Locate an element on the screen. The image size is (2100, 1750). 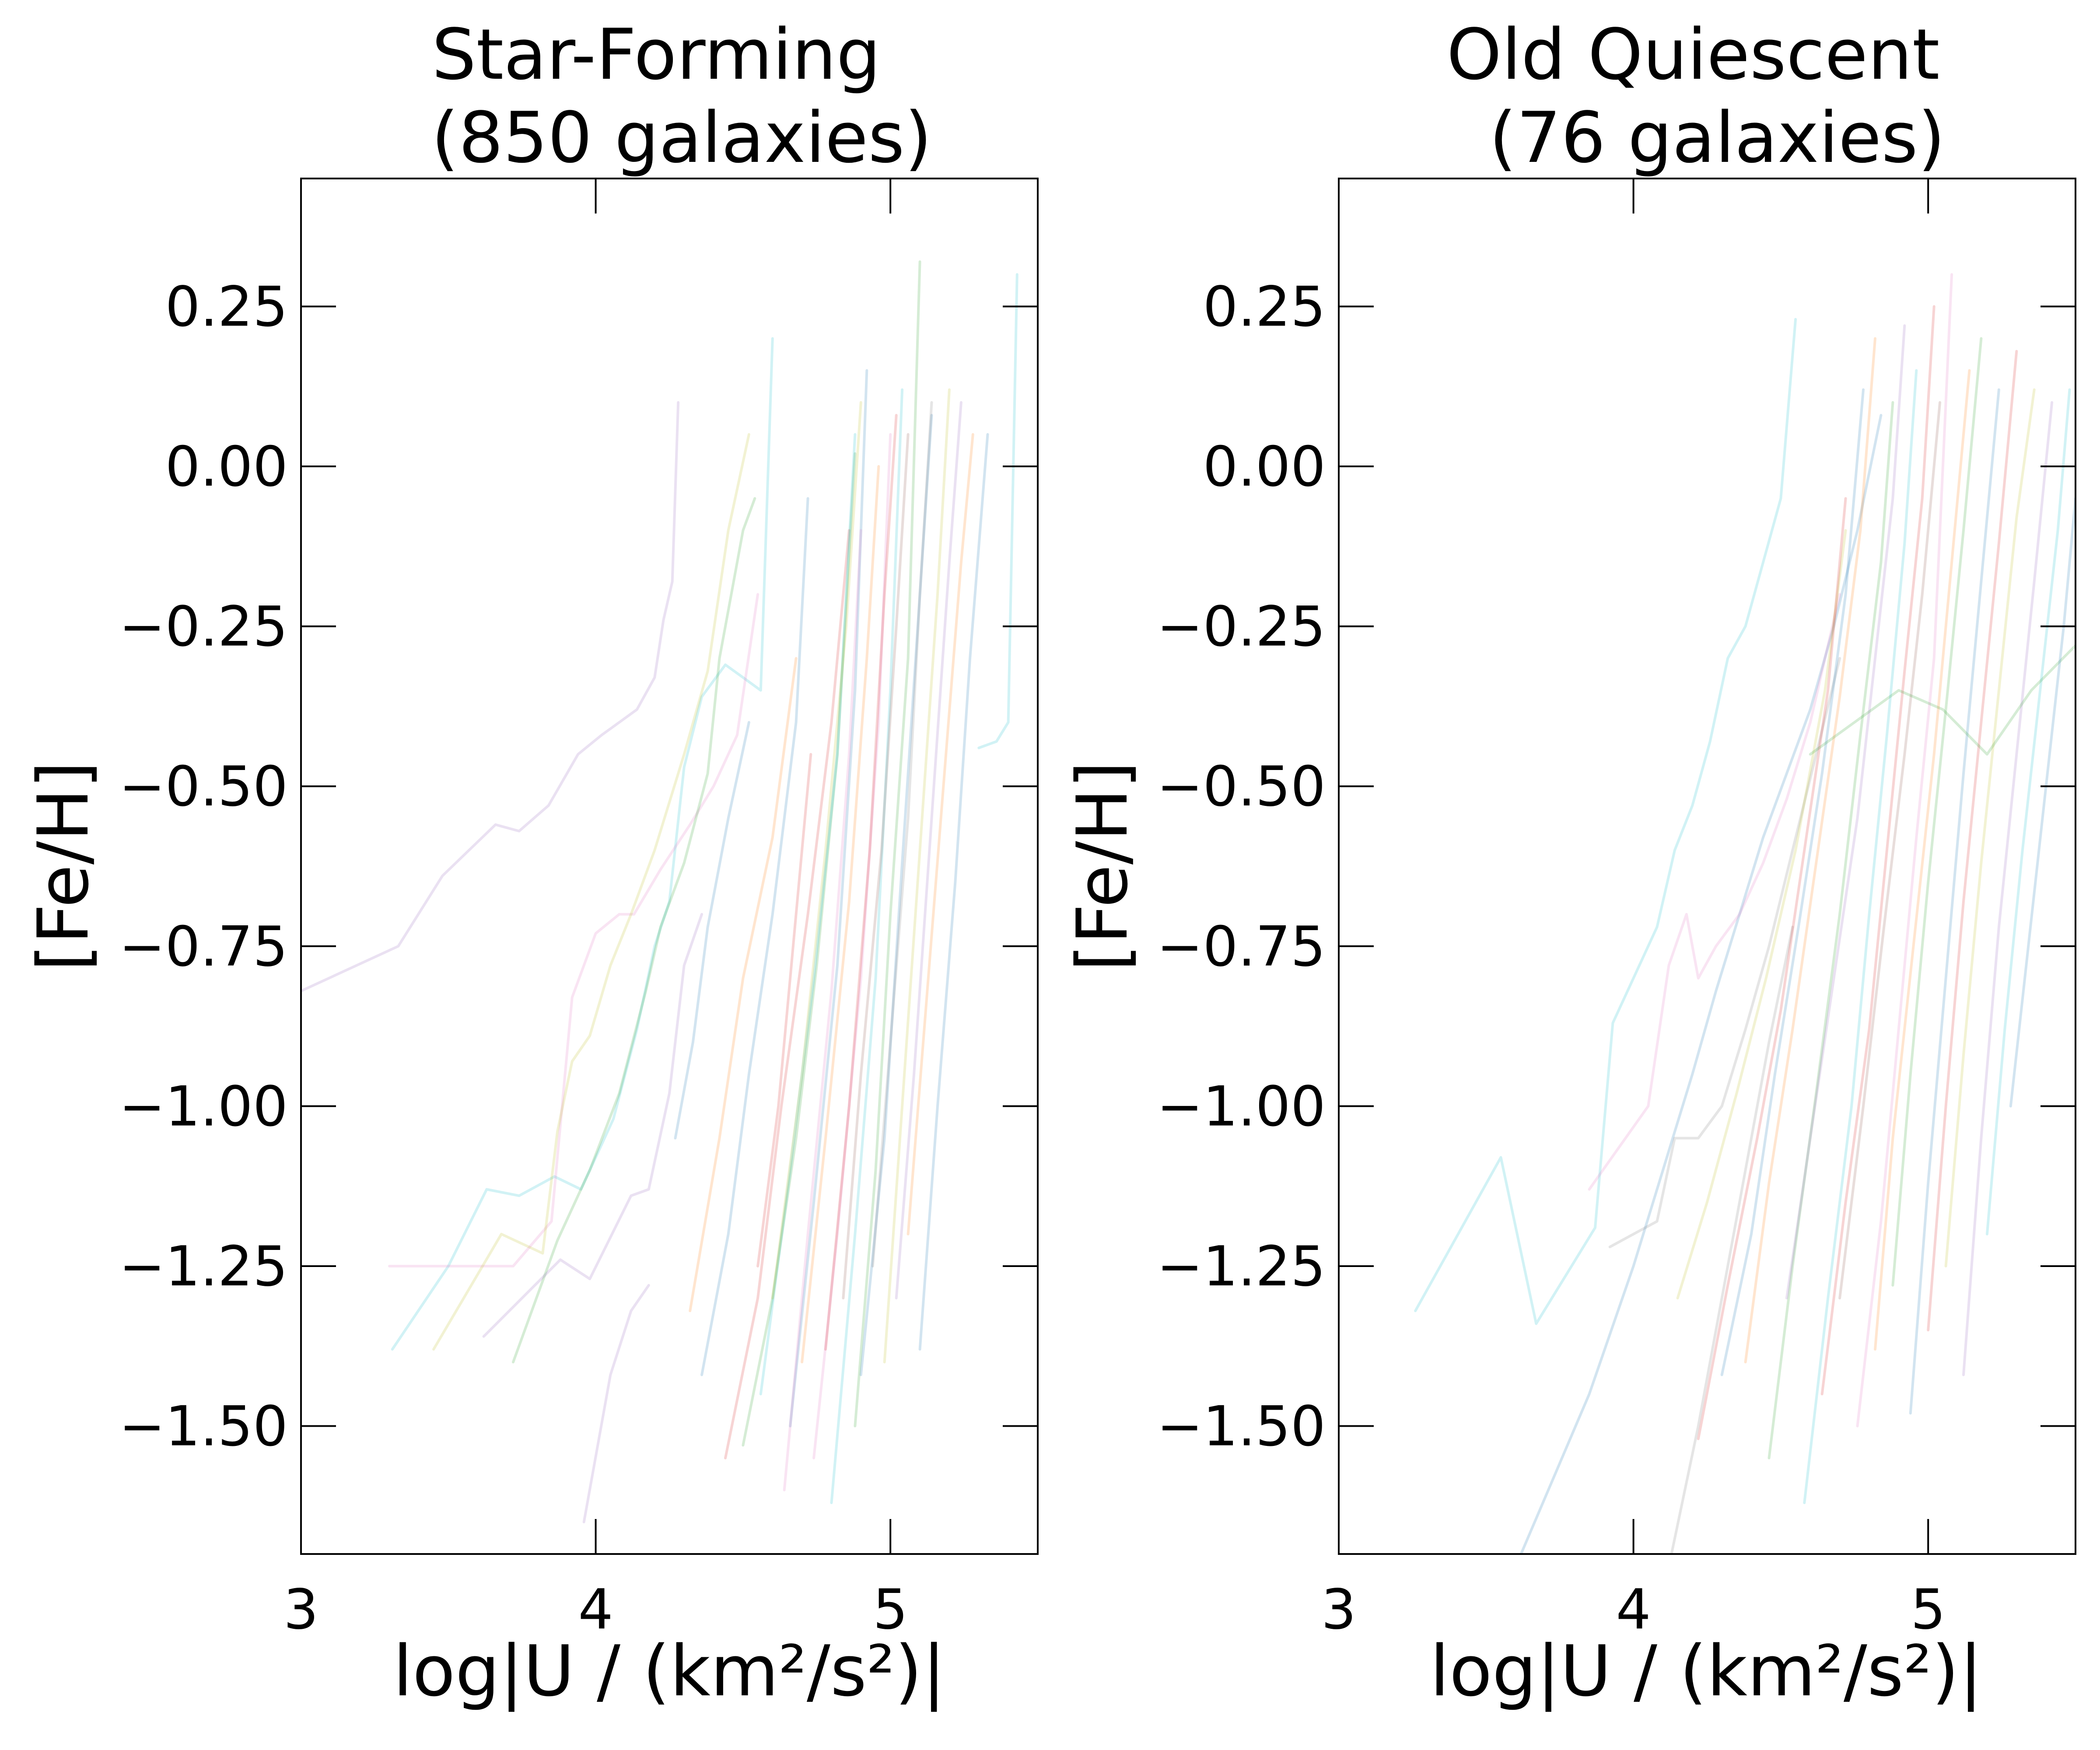
panel-title-line-2: (76 galaxies) is located at coordinates (1717, 137).